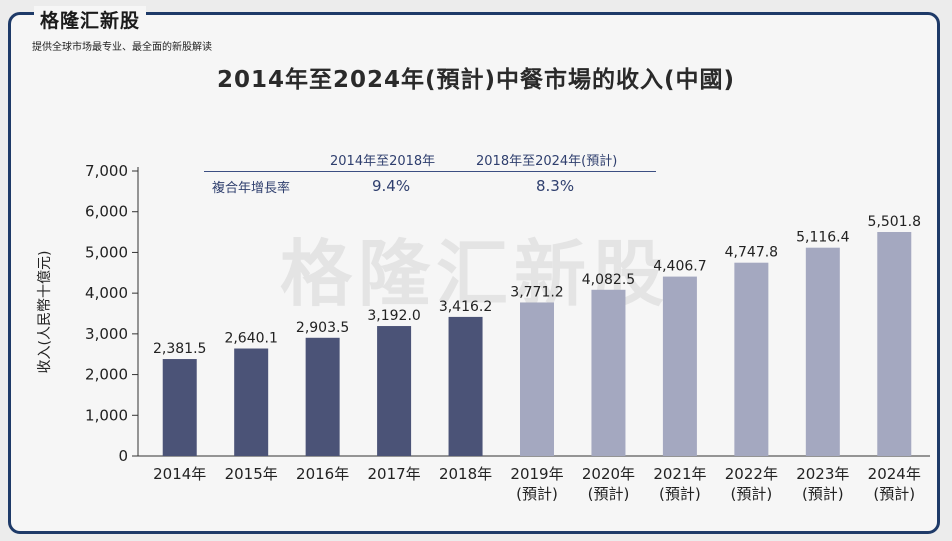 The height and width of the screenshot is (541, 952). I want to click on x-tick-label: 2023年, so click(822, 474).